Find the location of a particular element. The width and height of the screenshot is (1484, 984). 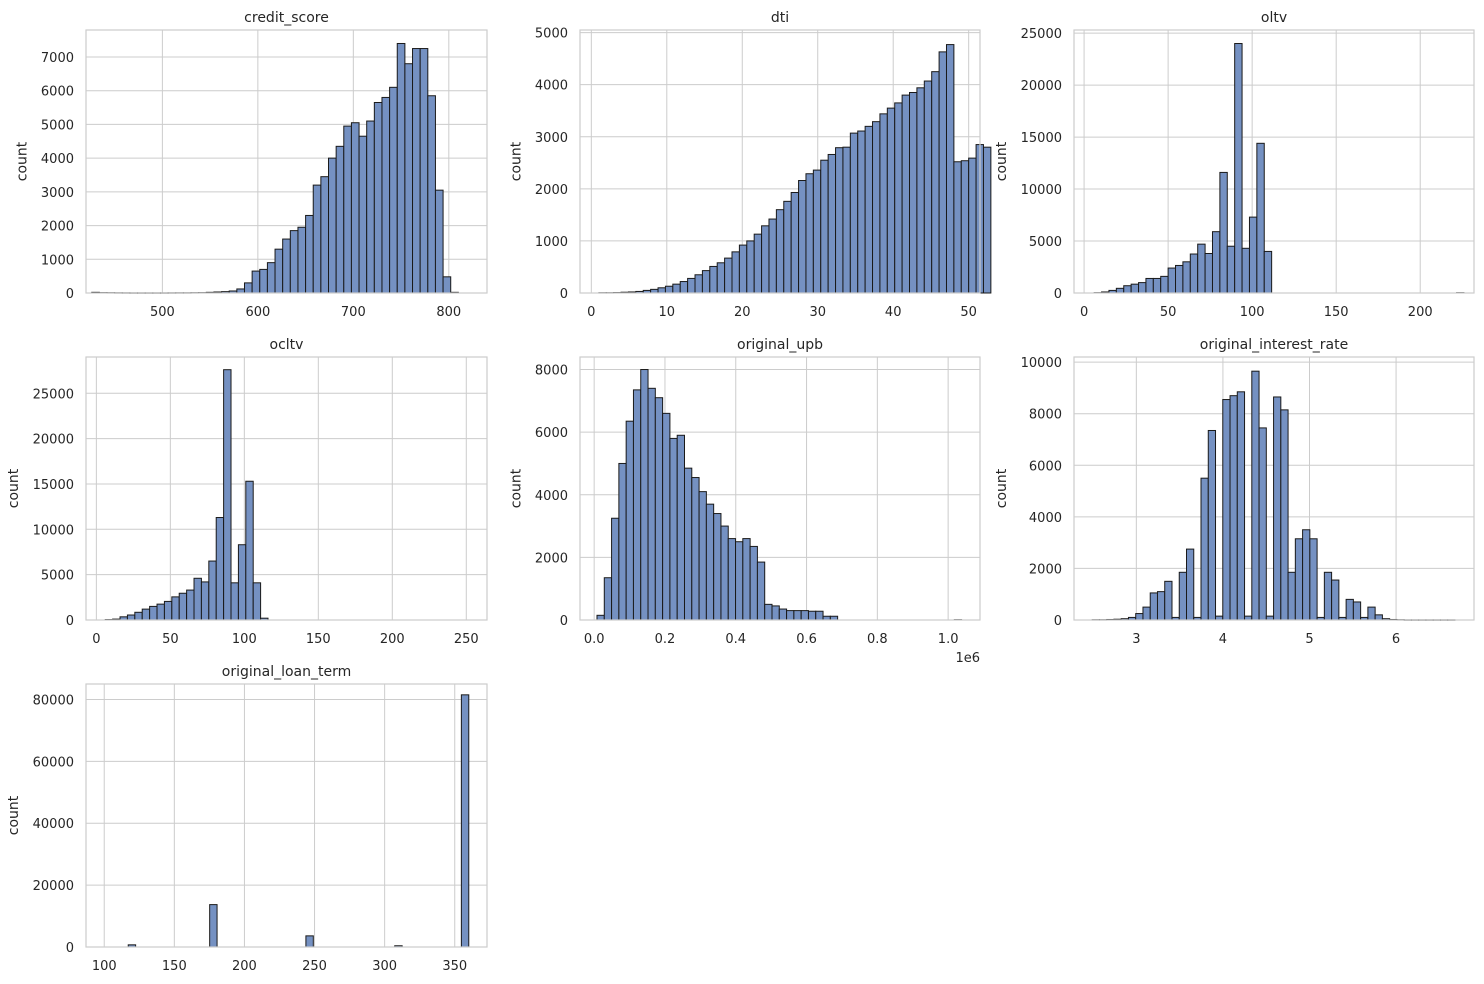

y-tick-label: 4000 is located at coordinates (551, 496).